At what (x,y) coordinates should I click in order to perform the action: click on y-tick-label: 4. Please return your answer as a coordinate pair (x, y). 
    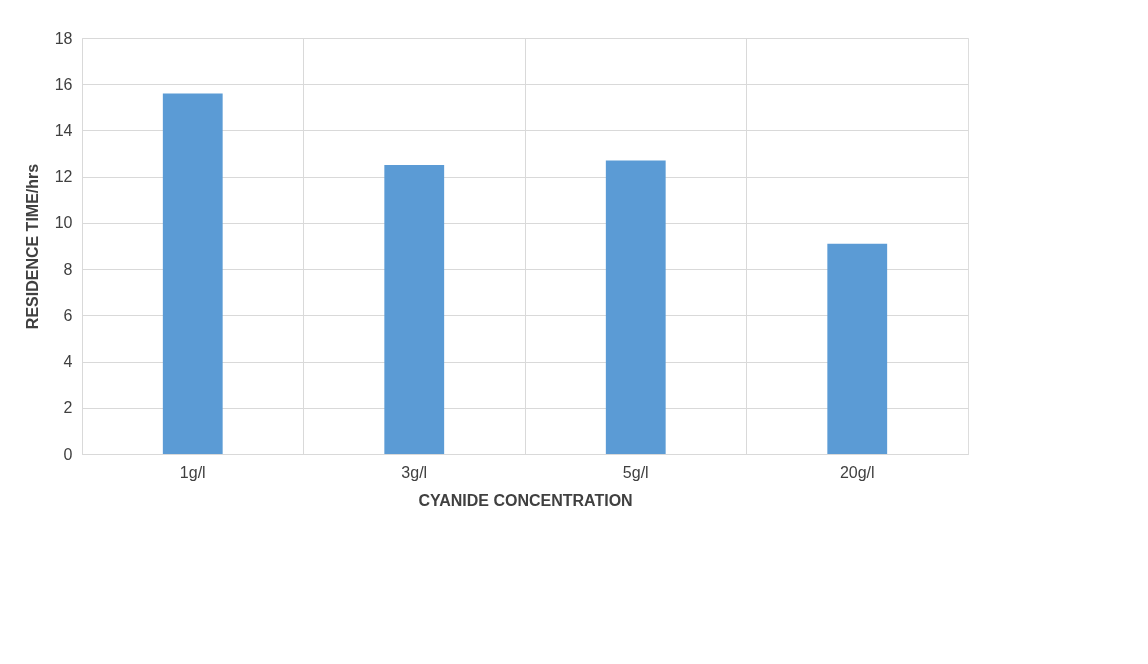
    Looking at the image, I should click on (68, 362).